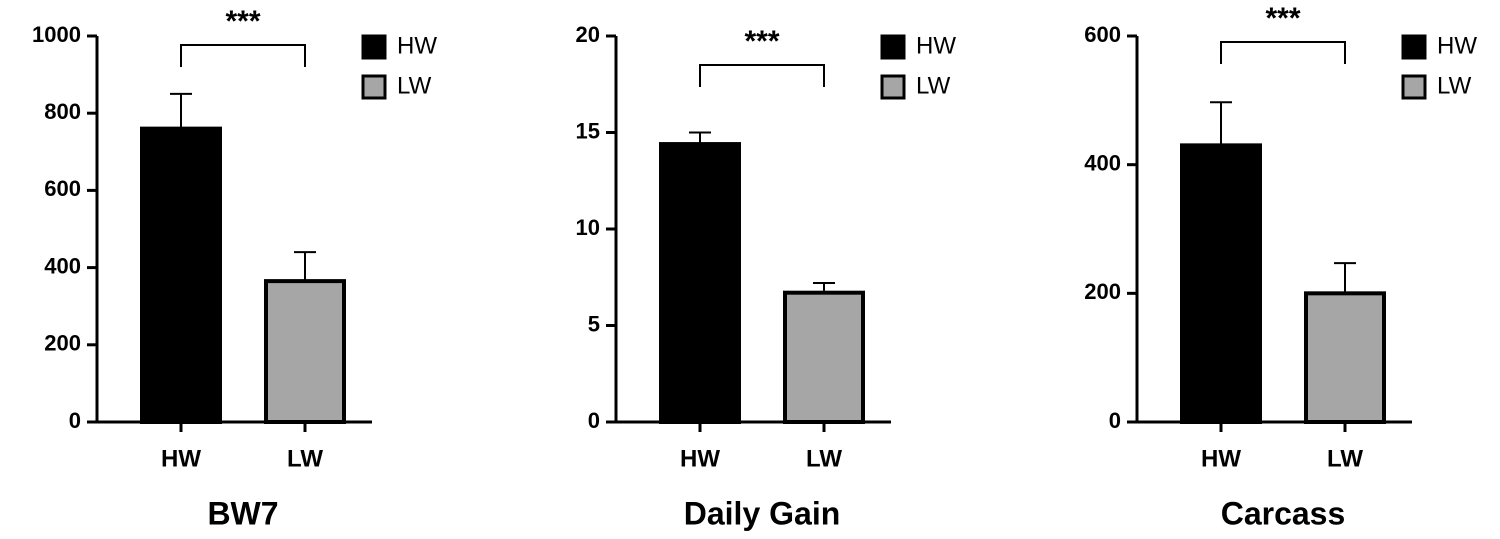 The image size is (1500, 539). Describe the element at coordinates (1283, 513) in the screenshot. I see `chart-title: Carcass` at that location.